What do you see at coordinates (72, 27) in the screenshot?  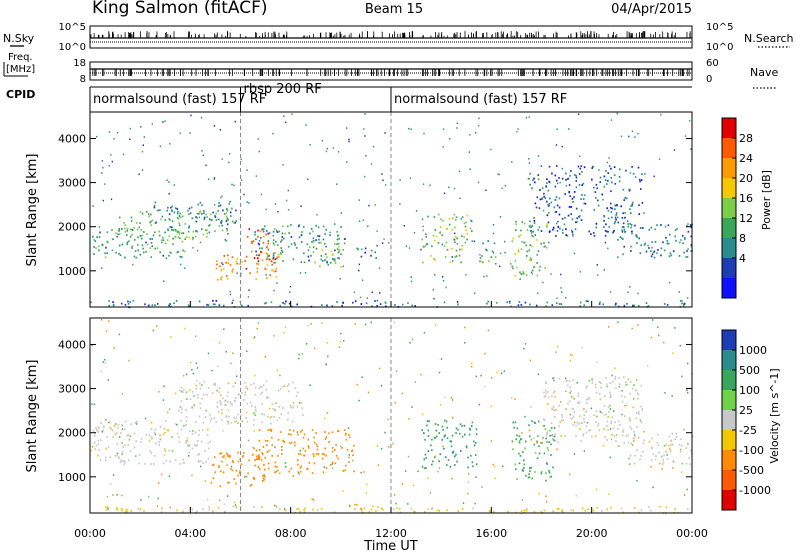 I see `nsky-tick-high: 10^5` at bounding box center [72, 27].